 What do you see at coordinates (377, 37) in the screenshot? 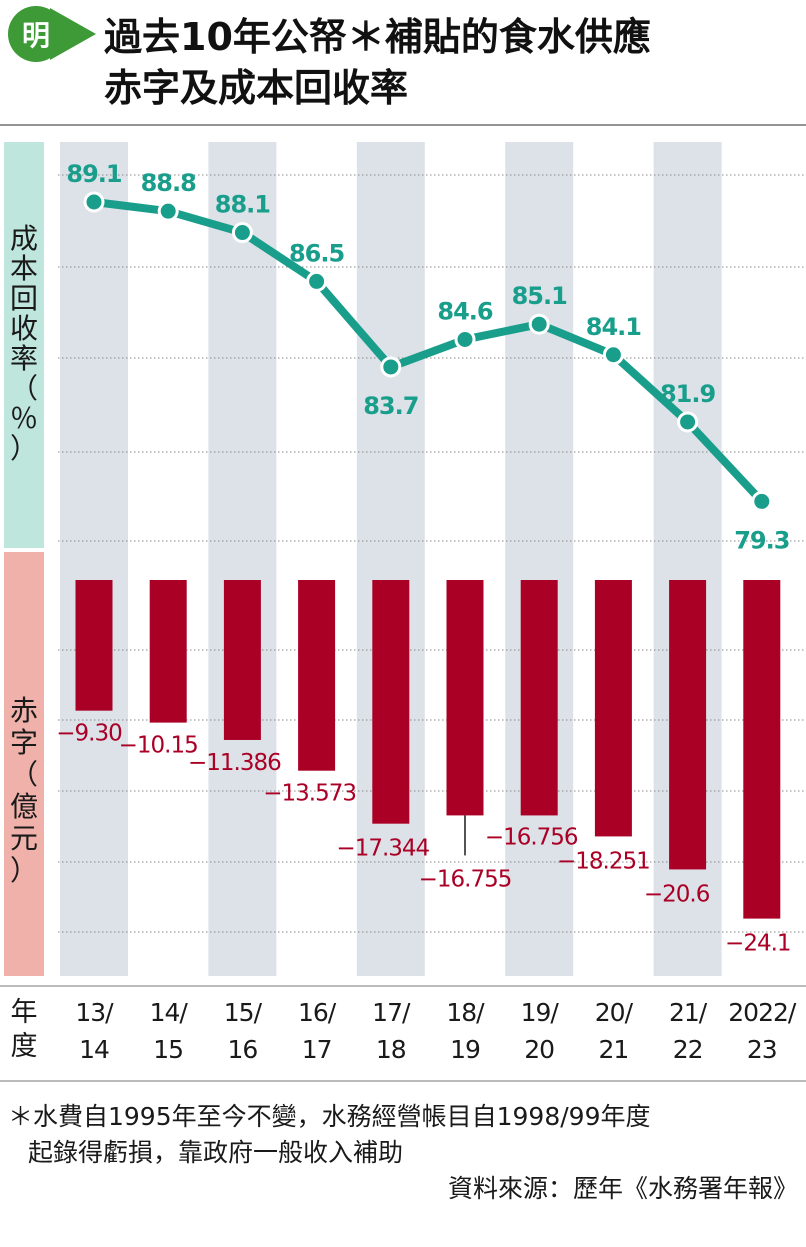
I see `title-line-1: 過去10年公帑＊補貼的食水供應` at bounding box center [377, 37].